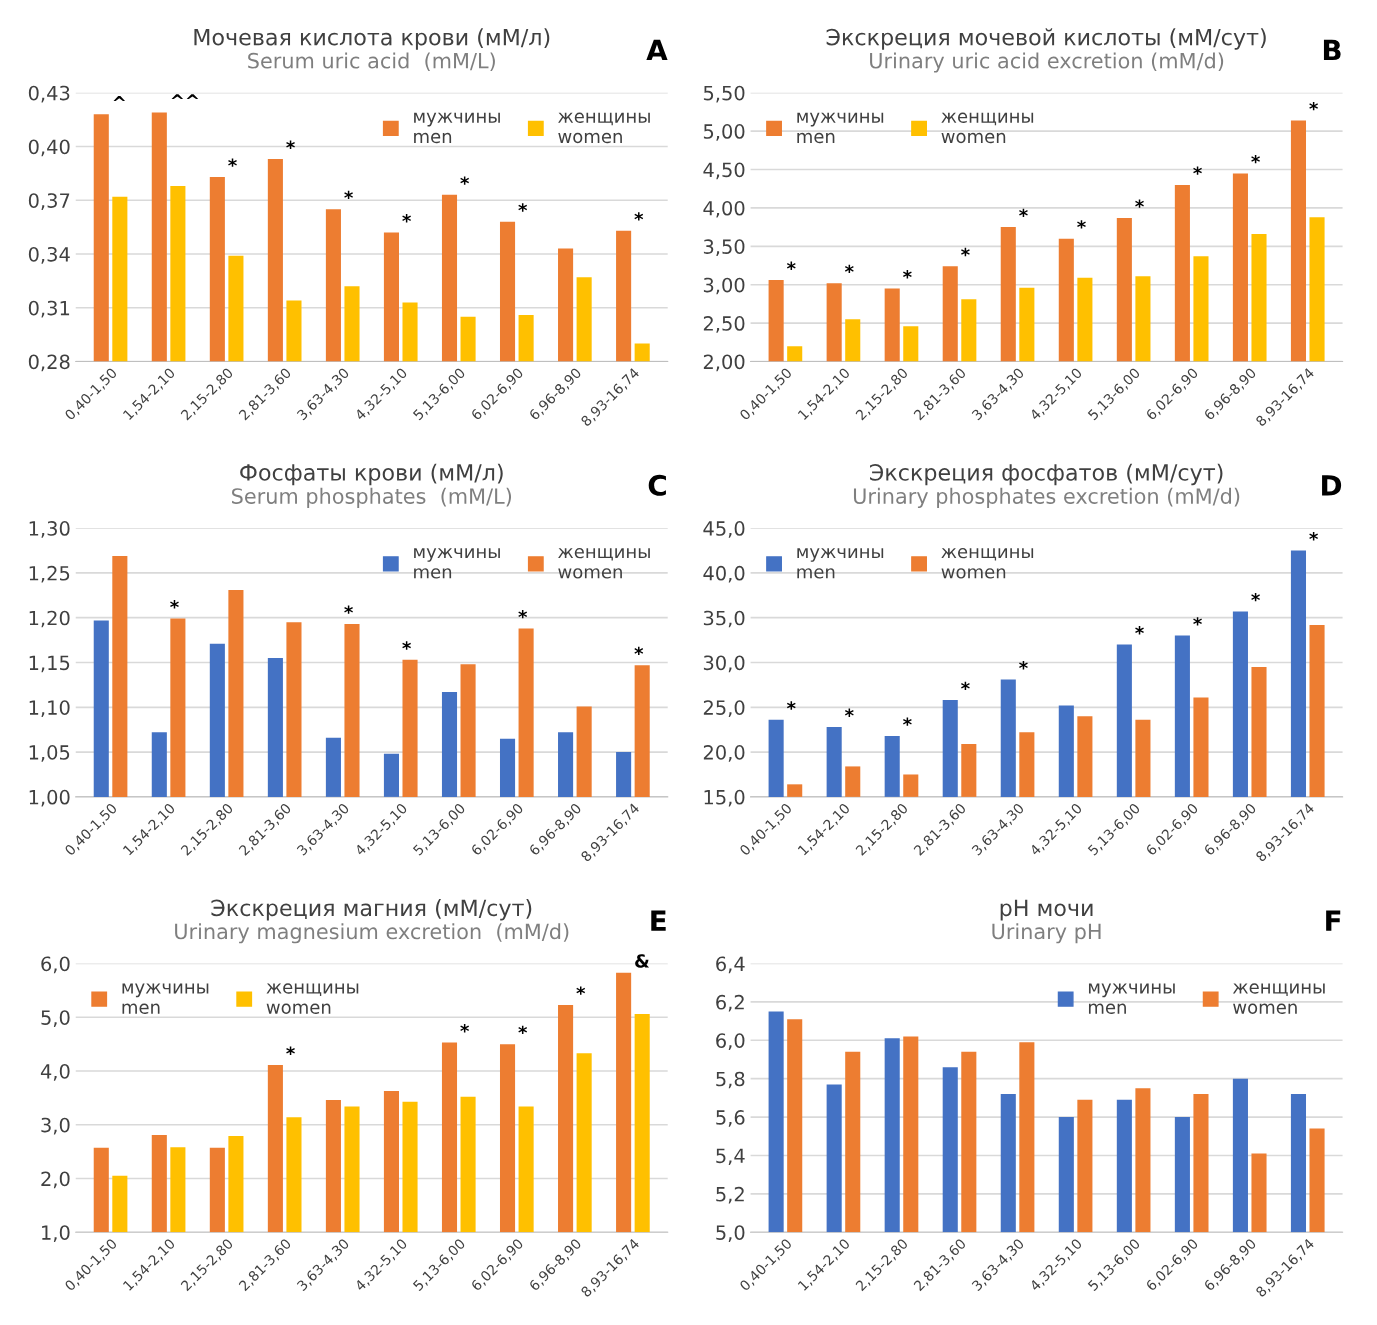  What do you see at coordinates (49, 574) in the screenshot?
I see `y-tick-label: 1,25` at bounding box center [49, 574].